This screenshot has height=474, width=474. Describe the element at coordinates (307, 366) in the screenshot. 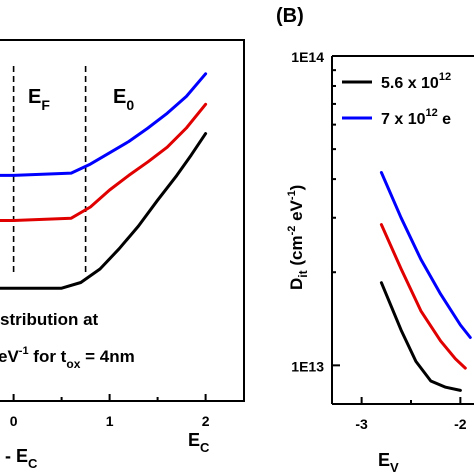

I see `panel-b-y-tick-label-1: 1E13` at that location.